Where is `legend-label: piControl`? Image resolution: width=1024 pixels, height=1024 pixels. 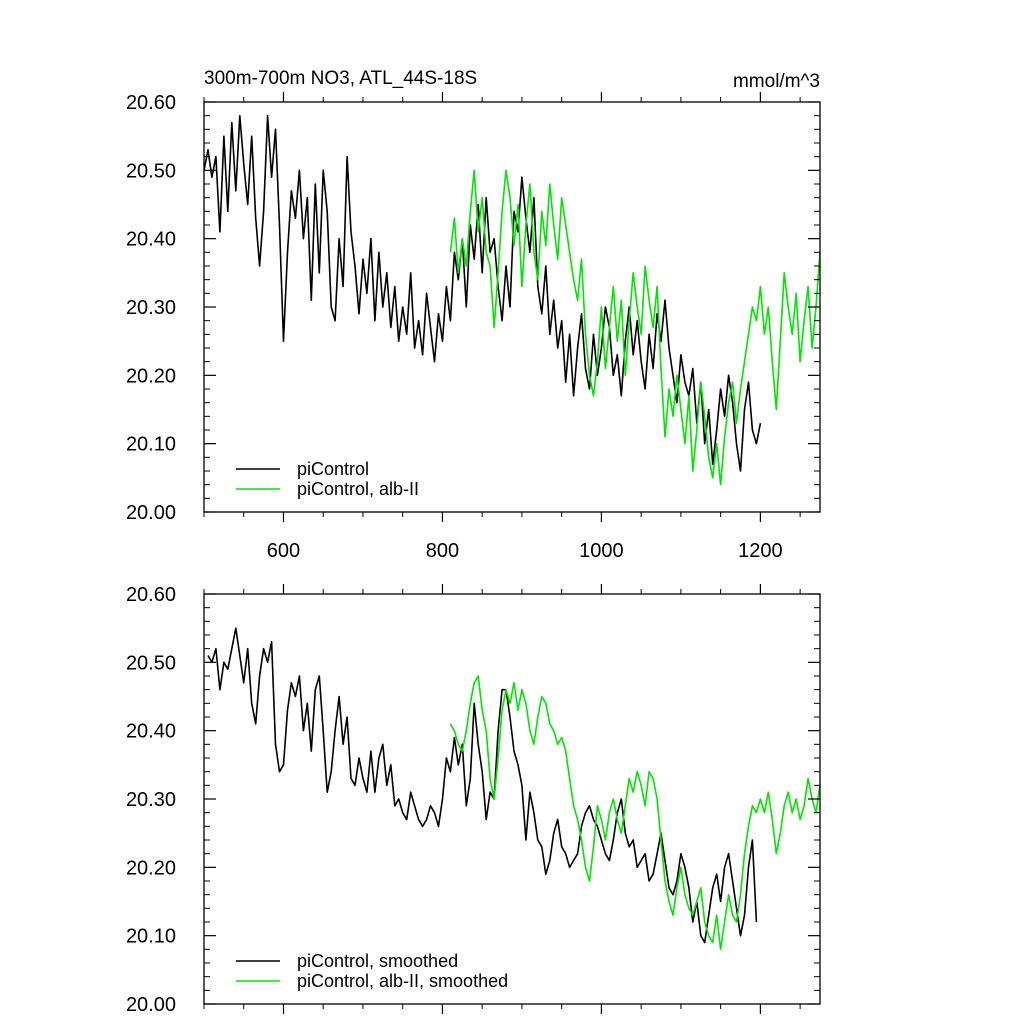
legend-label: piControl is located at coordinates (333, 469).